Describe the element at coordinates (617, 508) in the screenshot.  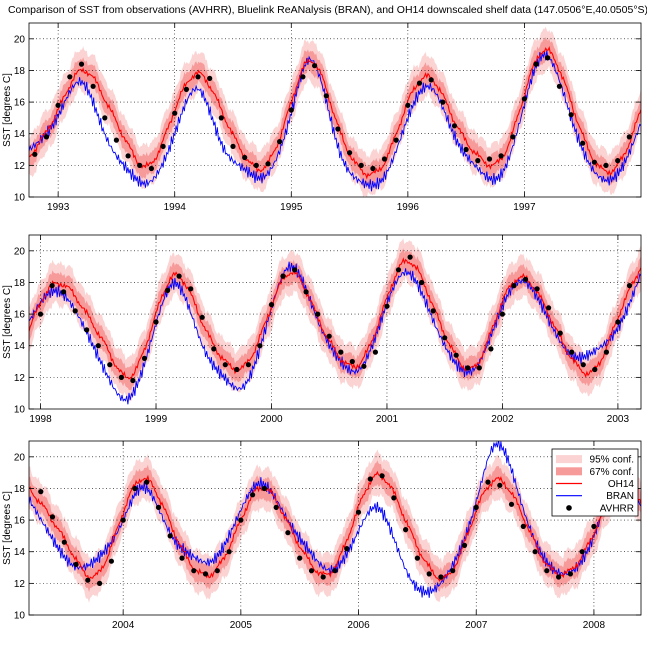
I see `legend-label: AVHRR` at that location.